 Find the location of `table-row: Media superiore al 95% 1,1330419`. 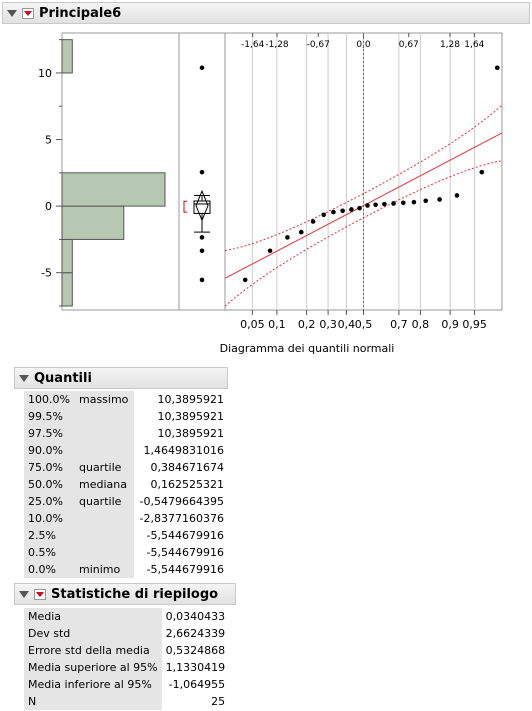

table-row: Media superiore al 95% 1,1330419 is located at coordinates (126, 667).